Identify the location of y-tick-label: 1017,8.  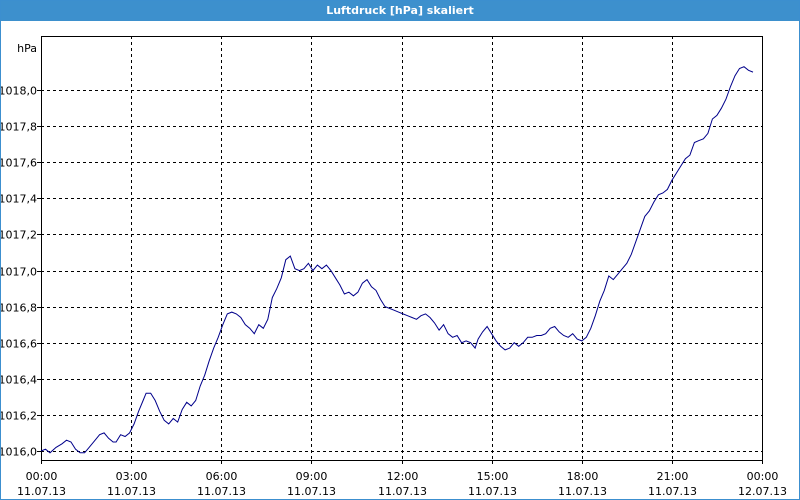
(19, 127).